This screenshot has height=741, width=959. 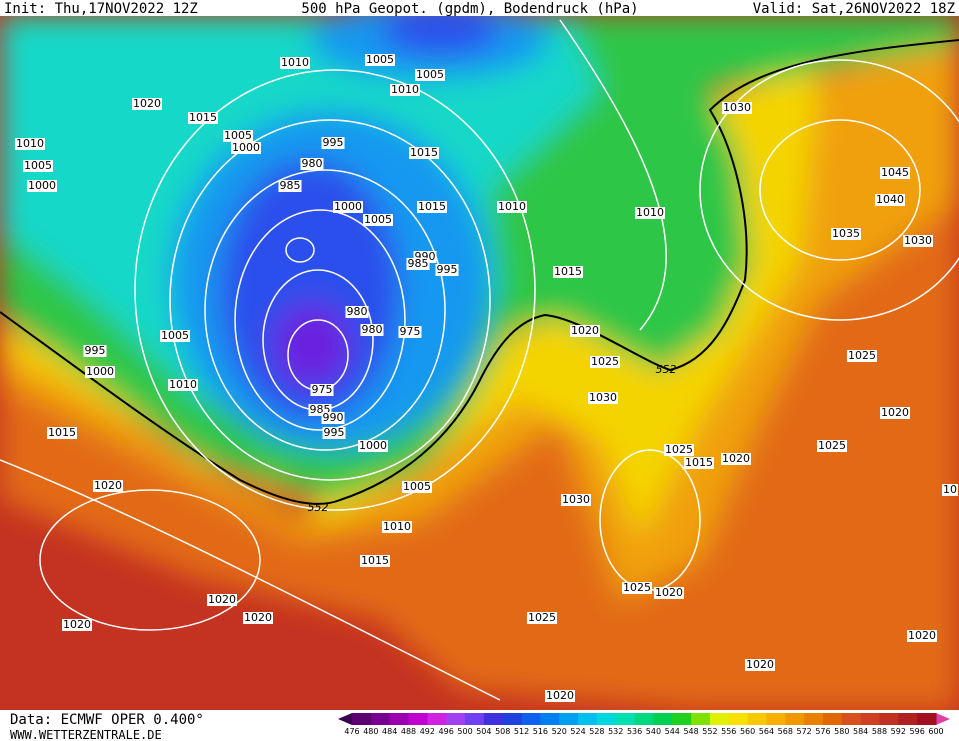 What do you see at coordinates (577, 731) in the screenshot?
I see `colorbar-label: 524` at bounding box center [577, 731].